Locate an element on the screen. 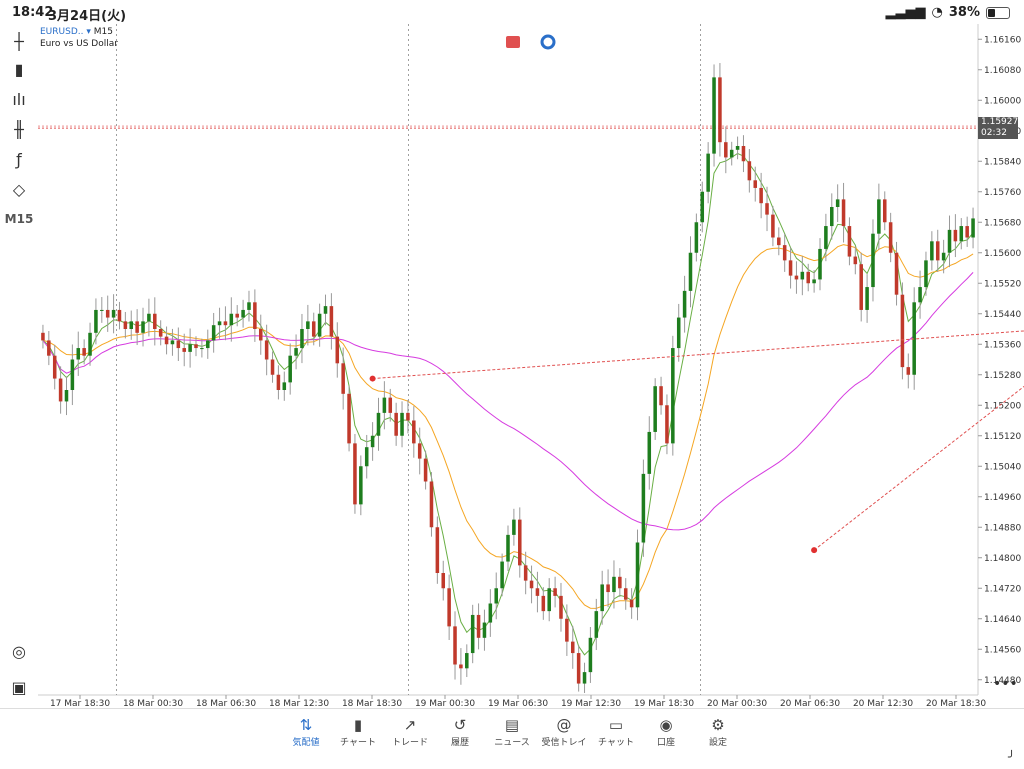  timeframe-button: M15 is located at coordinates (19, 219).